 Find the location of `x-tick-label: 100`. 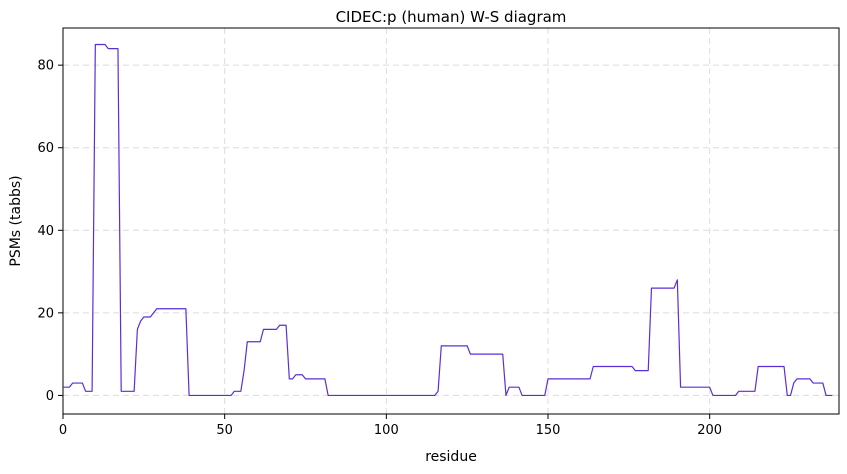

x-tick-label: 100 is located at coordinates (386, 430).